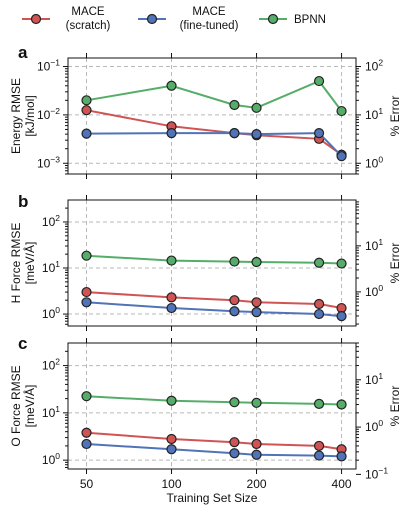 This screenshot has width=416, height=519. I want to click on x-tick-label: 400, so click(342, 484).